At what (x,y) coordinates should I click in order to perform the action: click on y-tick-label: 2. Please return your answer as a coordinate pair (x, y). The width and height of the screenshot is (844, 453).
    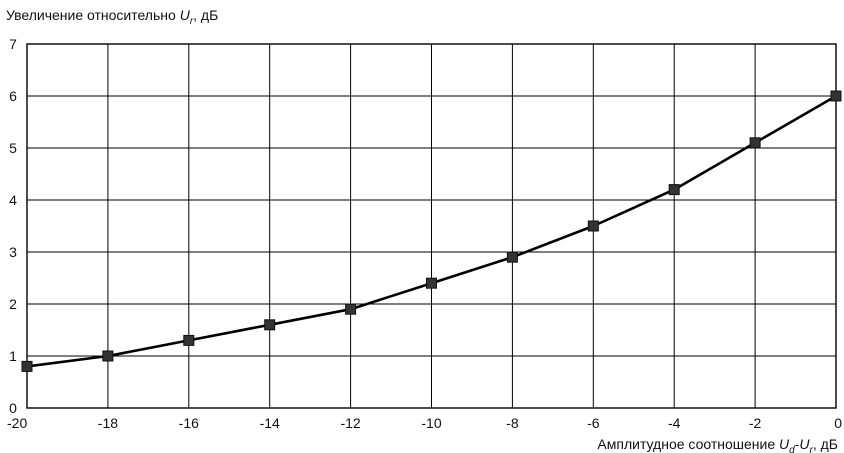
    Looking at the image, I should click on (13, 304).